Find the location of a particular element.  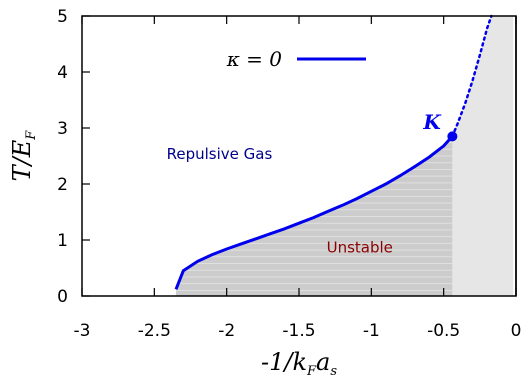

legend-label: κ = 0 is located at coordinates (254, 59).